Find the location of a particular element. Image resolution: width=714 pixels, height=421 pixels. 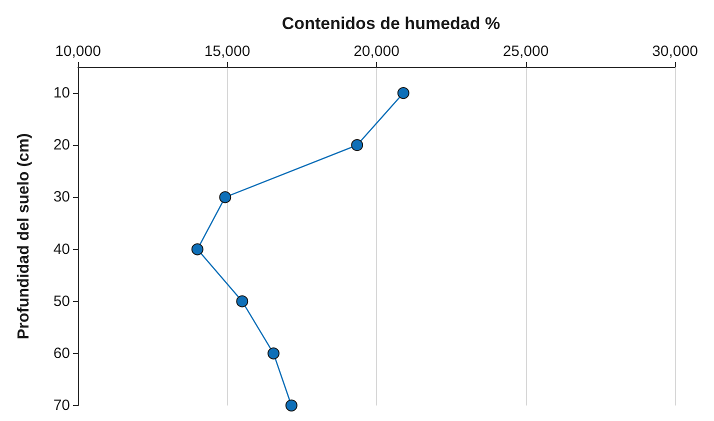

y-tick-label: 40 is located at coordinates (61, 249).